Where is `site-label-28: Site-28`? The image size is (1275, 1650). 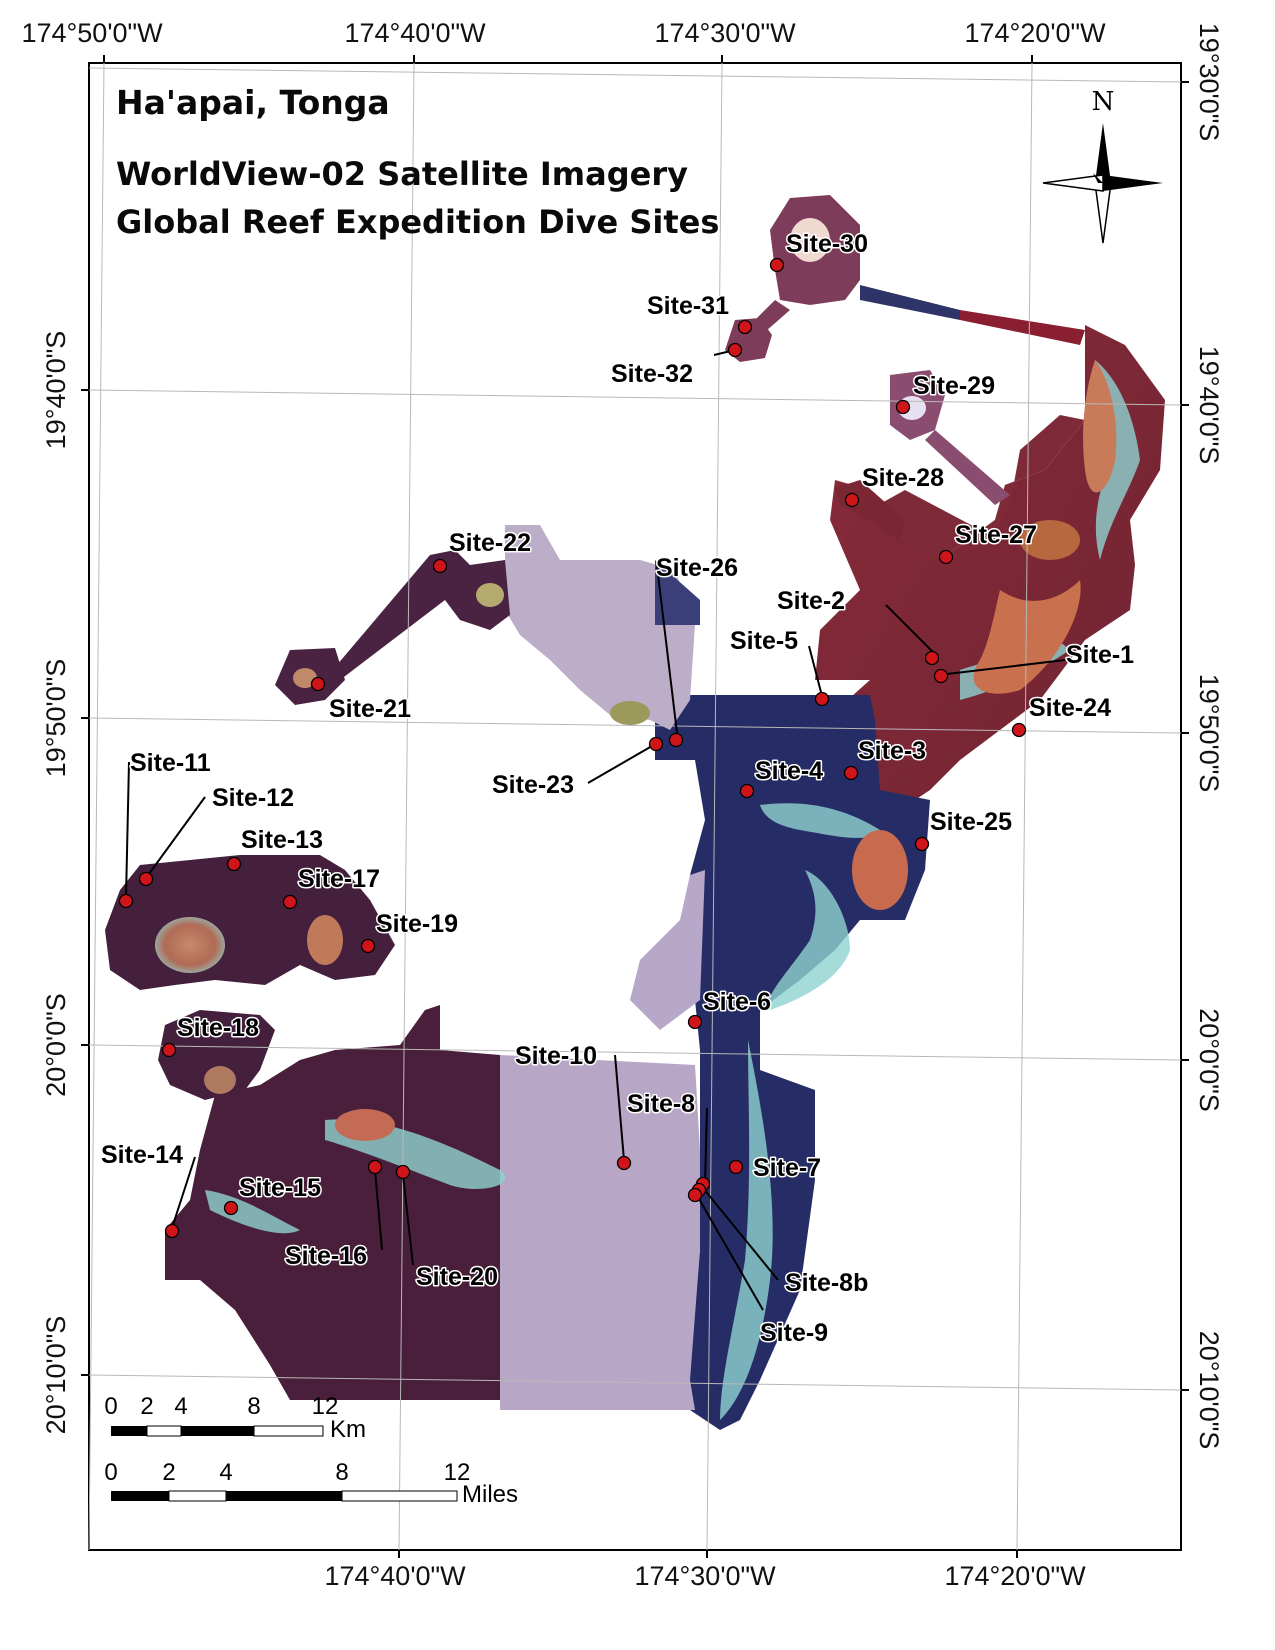 site-label-28: Site-28 is located at coordinates (903, 478).